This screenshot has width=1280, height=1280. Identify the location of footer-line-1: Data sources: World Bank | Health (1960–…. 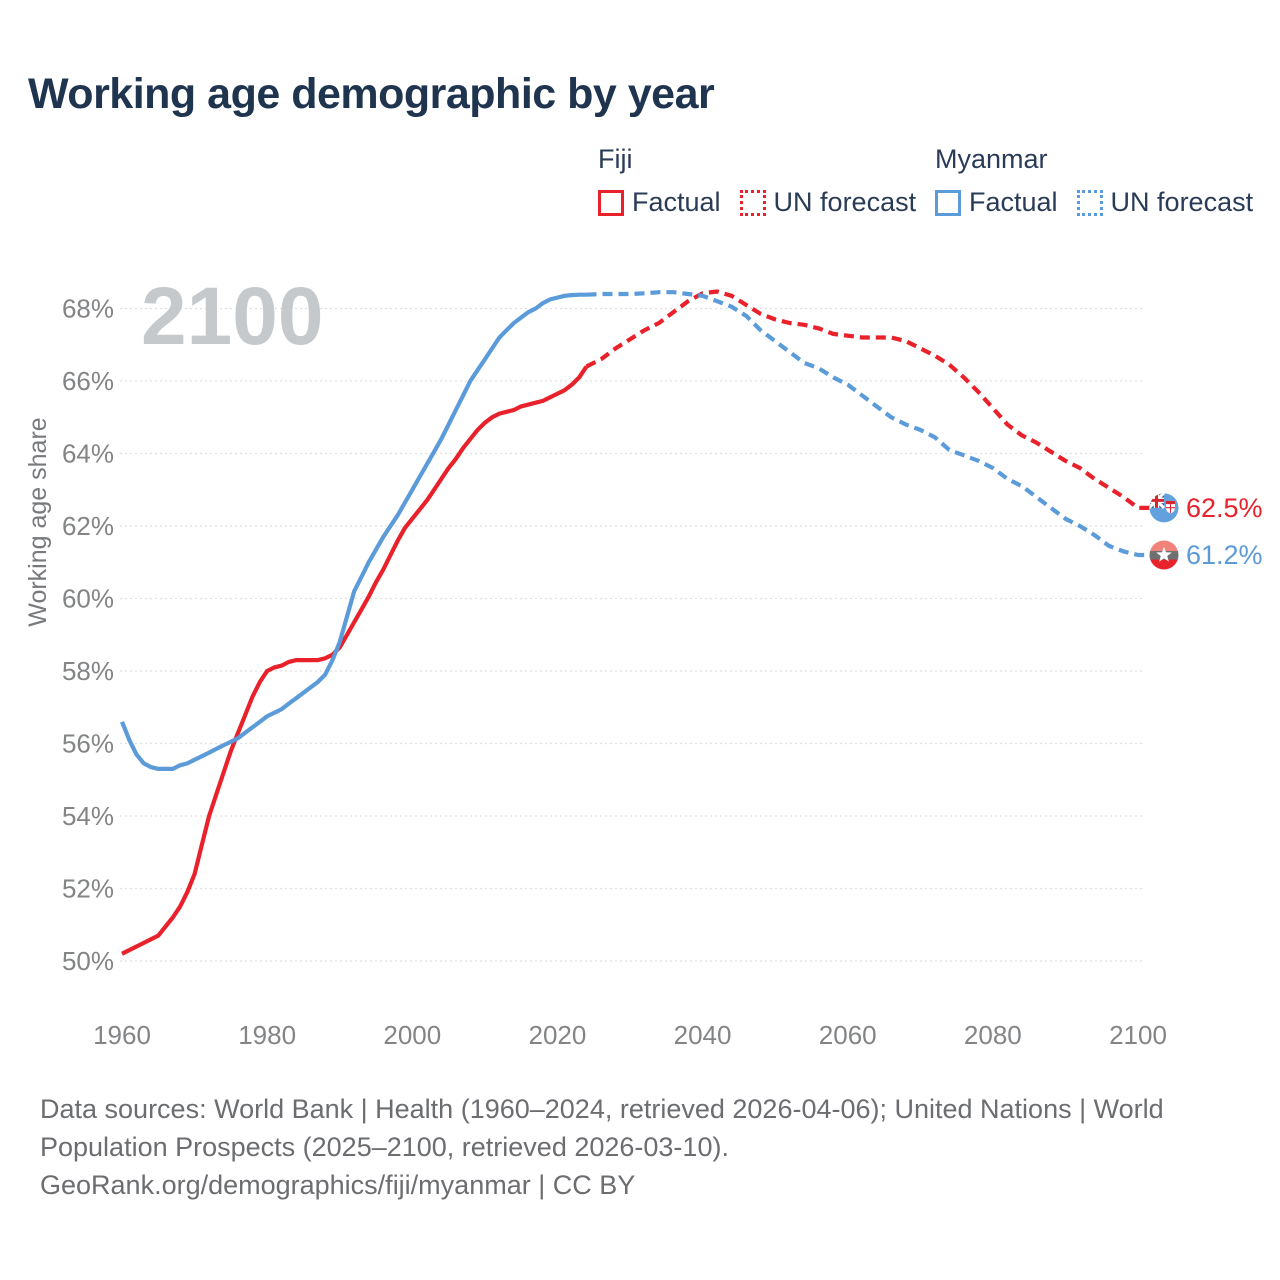
(602, 1109).